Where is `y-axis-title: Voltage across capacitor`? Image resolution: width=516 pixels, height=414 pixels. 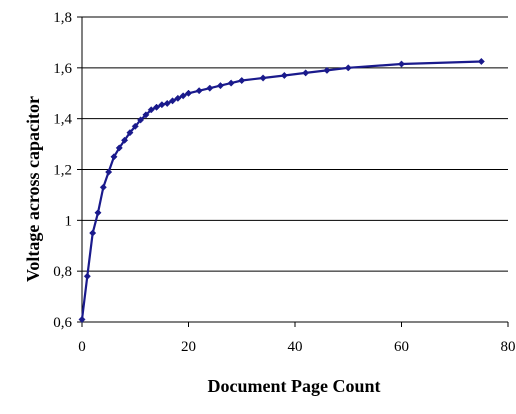 y-axis-title: Voltage across capacitor is located at coordinates (33, 189).